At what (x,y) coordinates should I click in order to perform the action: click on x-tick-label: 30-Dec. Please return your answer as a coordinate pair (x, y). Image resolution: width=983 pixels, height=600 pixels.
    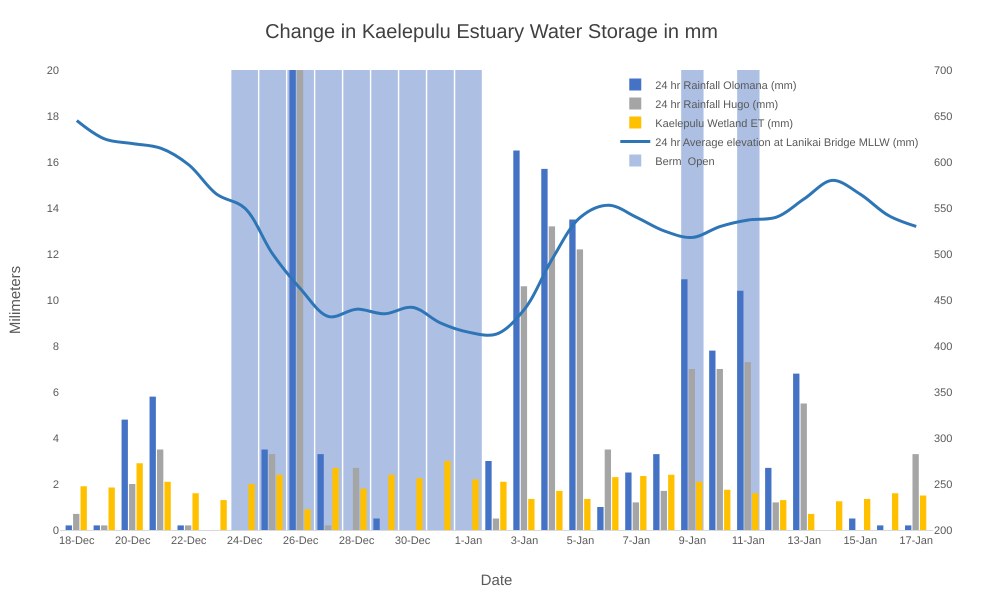
    Looking at the image, I should click on (412, 541).